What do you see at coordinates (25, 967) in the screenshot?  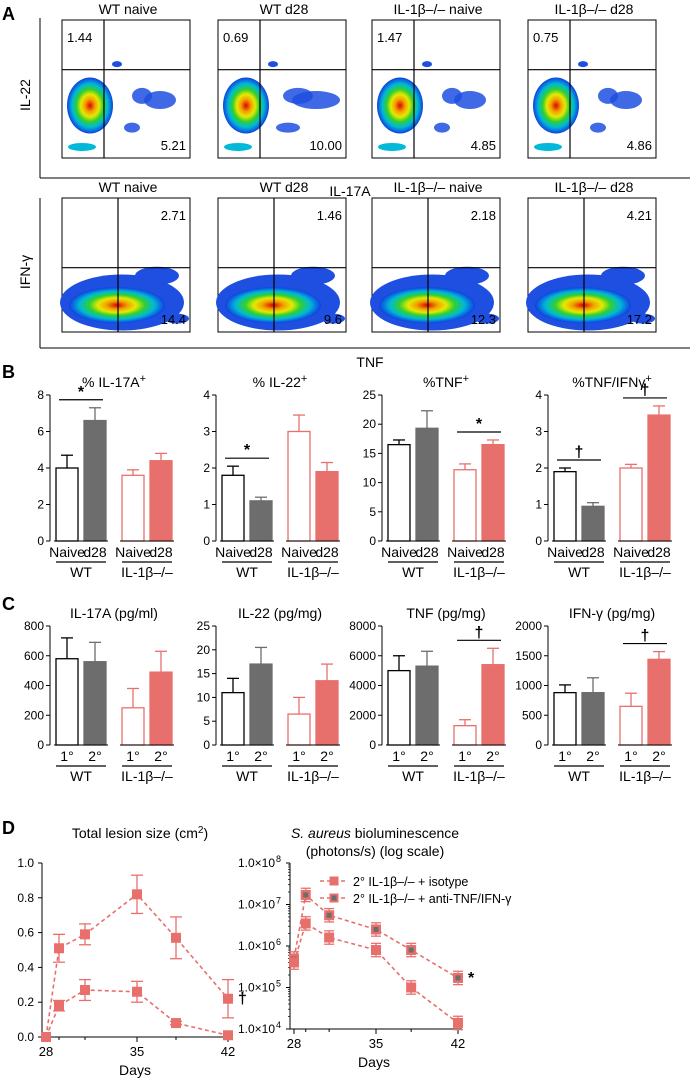 I see `y-tick-label: 0.4` at bounding box center [25, 967].